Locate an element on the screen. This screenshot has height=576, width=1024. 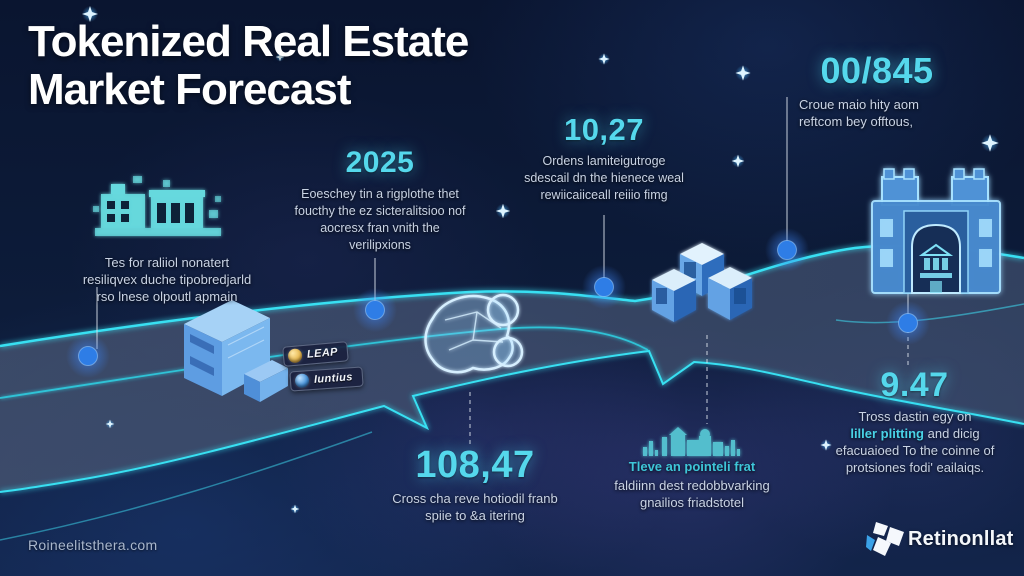
stat-1027-value: 10,27 is located at coordinates (604, 129).